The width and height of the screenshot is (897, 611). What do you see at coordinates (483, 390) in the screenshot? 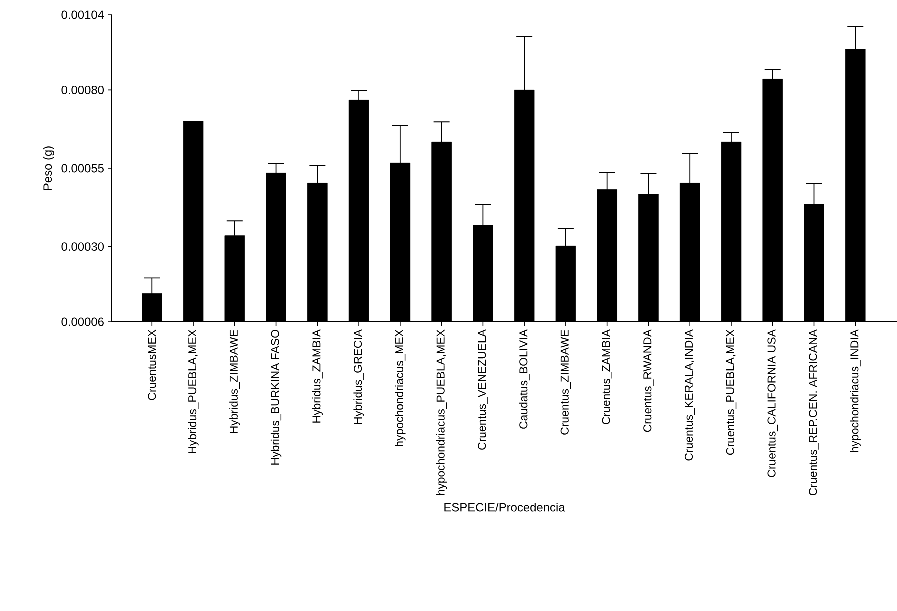
I see `x-tick-label: Cruentus_VENEZUELA` at bounding box center [483, 390].